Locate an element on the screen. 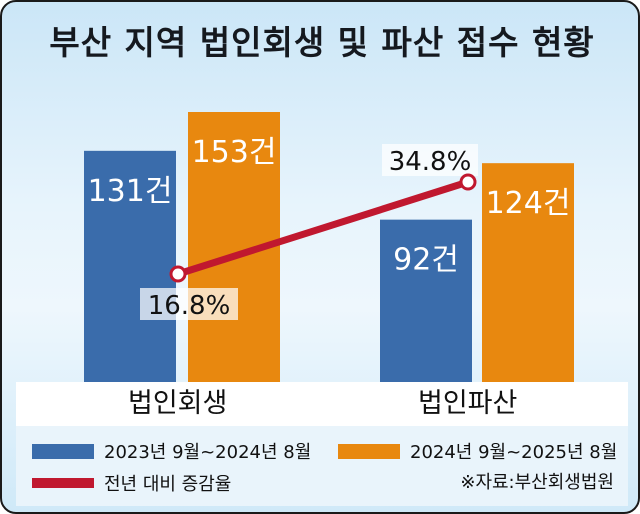 Image resolution: width=640 pixels, height=514 pixels. legend-item-series-2: 2024년 9월~2025년 8월 is located at coordinates (477, 451).